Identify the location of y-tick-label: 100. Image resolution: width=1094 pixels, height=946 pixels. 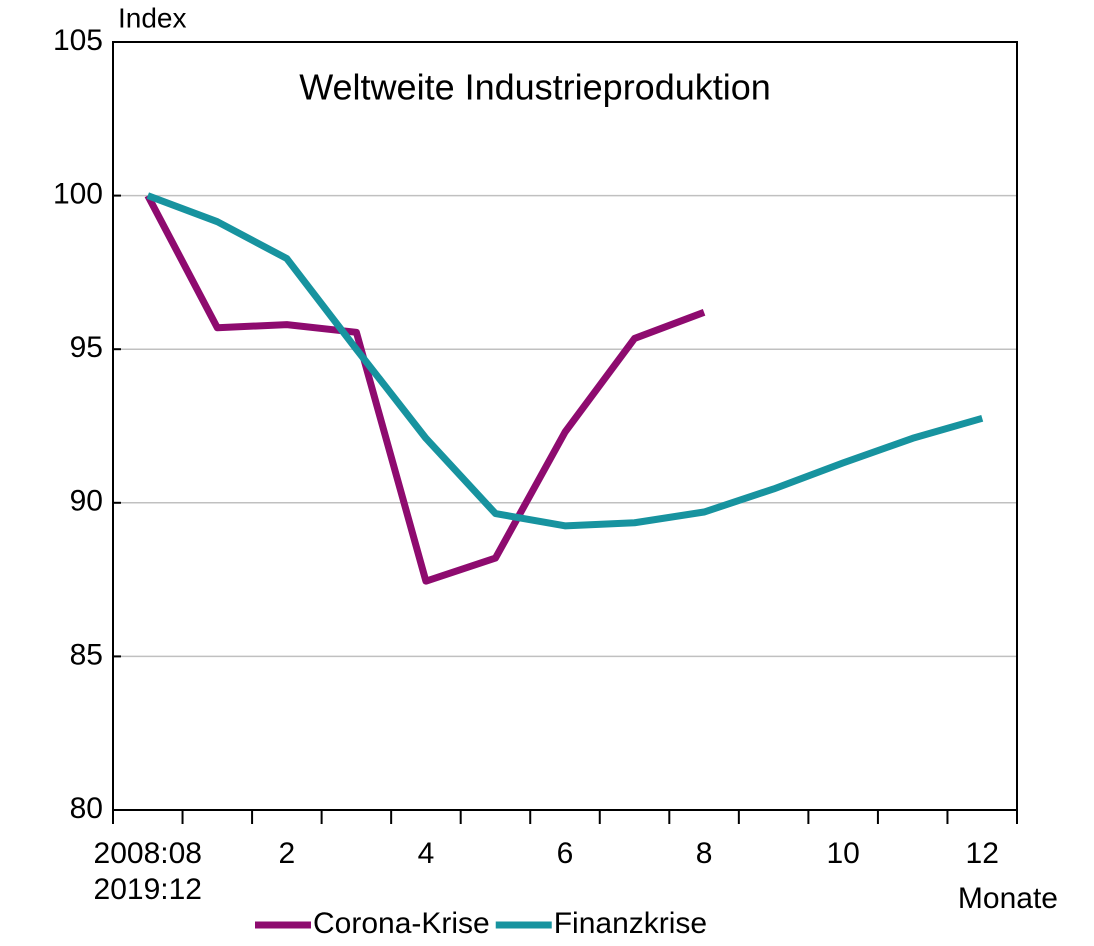
(78, 194).